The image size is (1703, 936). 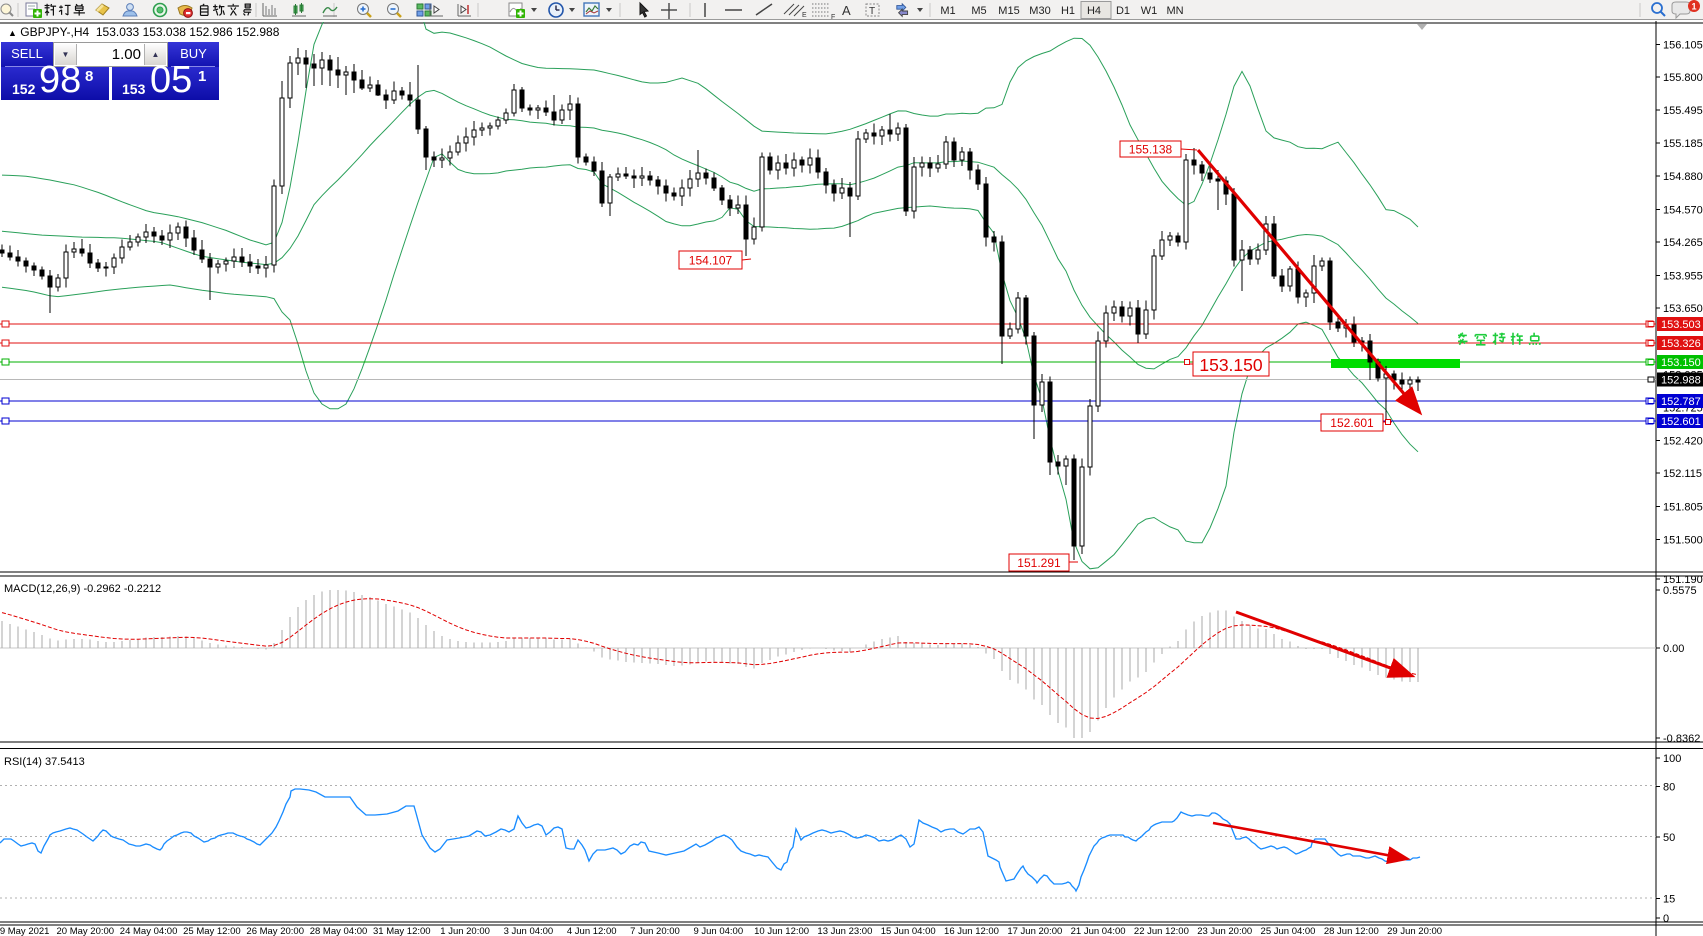 What do you see at coordinates (1682, 474) in the screenshot?
I see `svg-text: 152.115` at bounding box center [1682, 474].